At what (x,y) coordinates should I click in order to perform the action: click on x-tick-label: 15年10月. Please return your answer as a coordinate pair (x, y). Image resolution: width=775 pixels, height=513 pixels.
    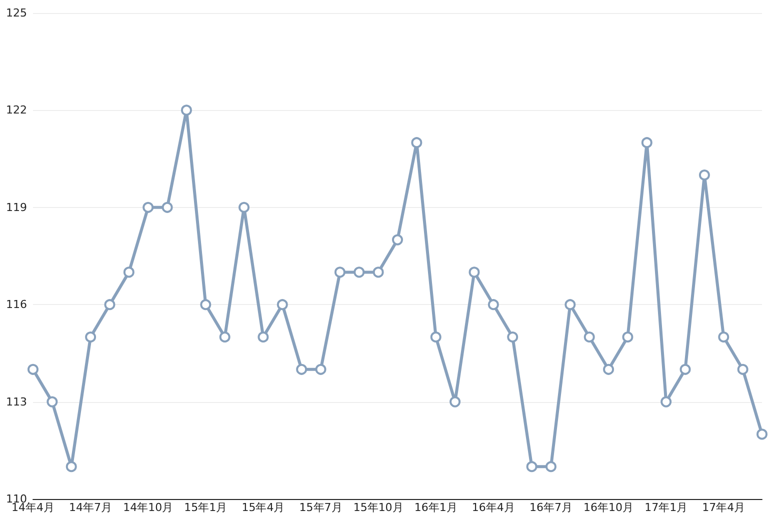
    Looking at the image, I should click on (378, 507).